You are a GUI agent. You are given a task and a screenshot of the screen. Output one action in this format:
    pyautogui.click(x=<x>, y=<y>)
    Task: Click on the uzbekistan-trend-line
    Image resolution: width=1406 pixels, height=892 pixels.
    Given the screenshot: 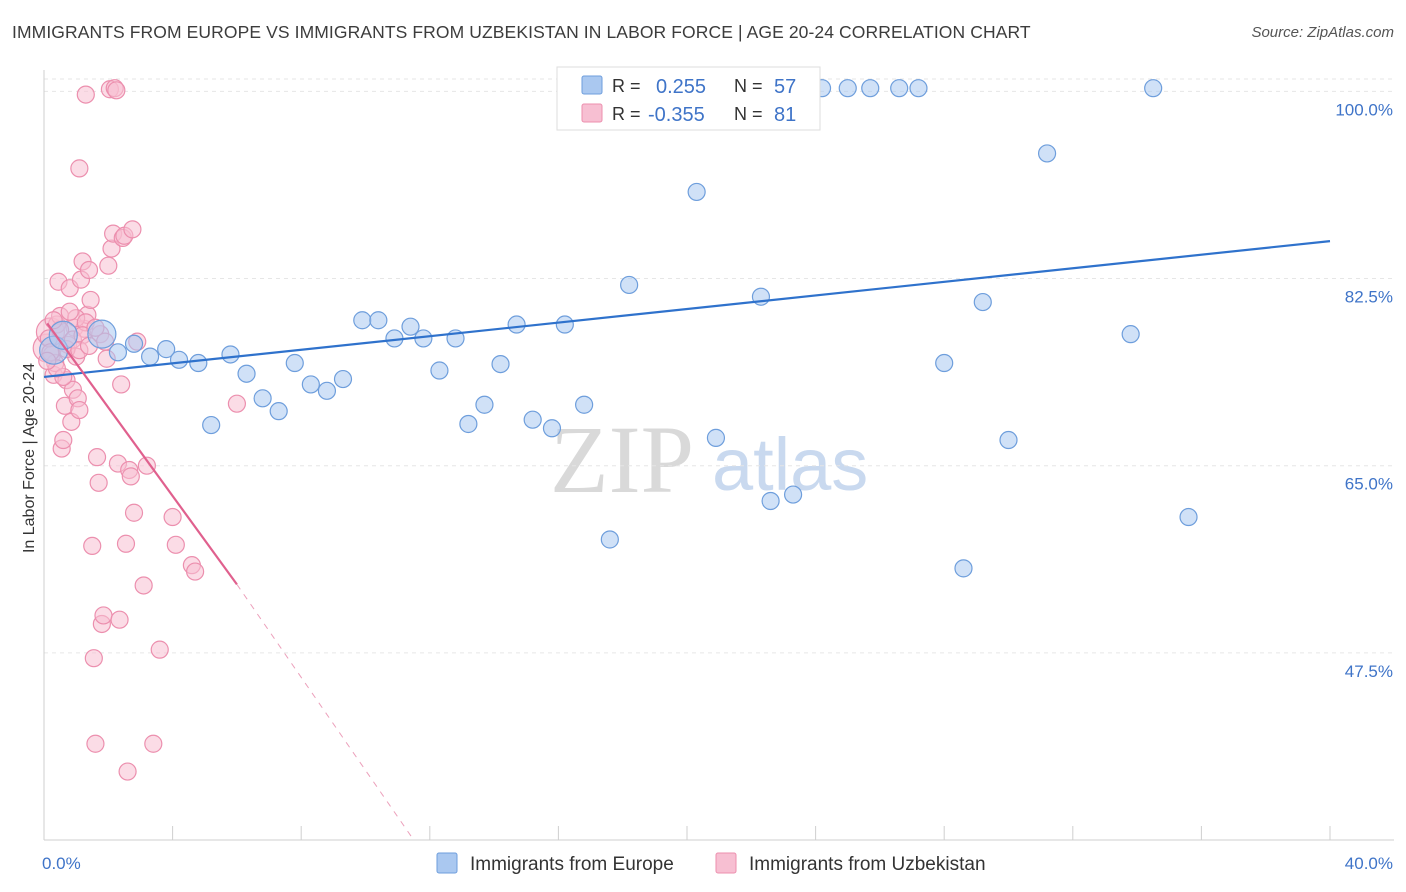 What is the action you would take?
    pyautogui.click(x=142, y=454)
    